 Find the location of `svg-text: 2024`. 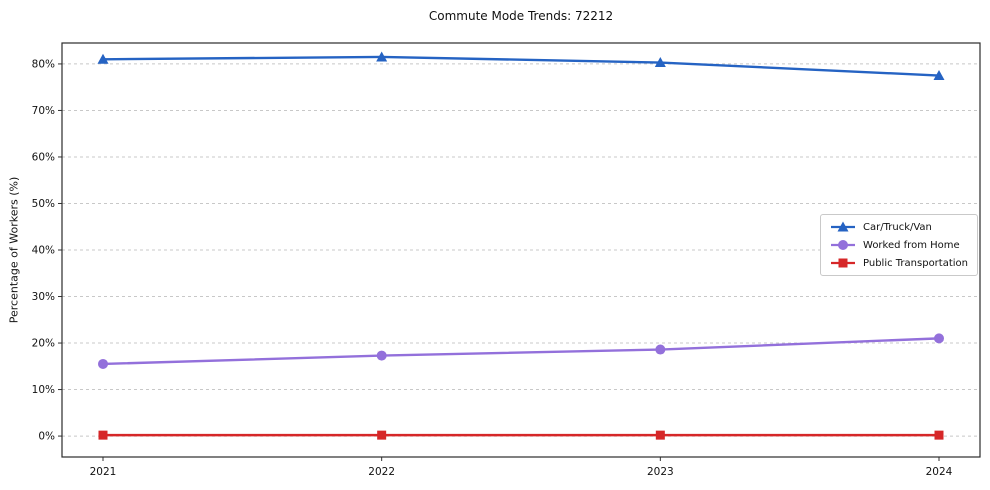

svg-text: 2024 is located at coordinates (939, 472).